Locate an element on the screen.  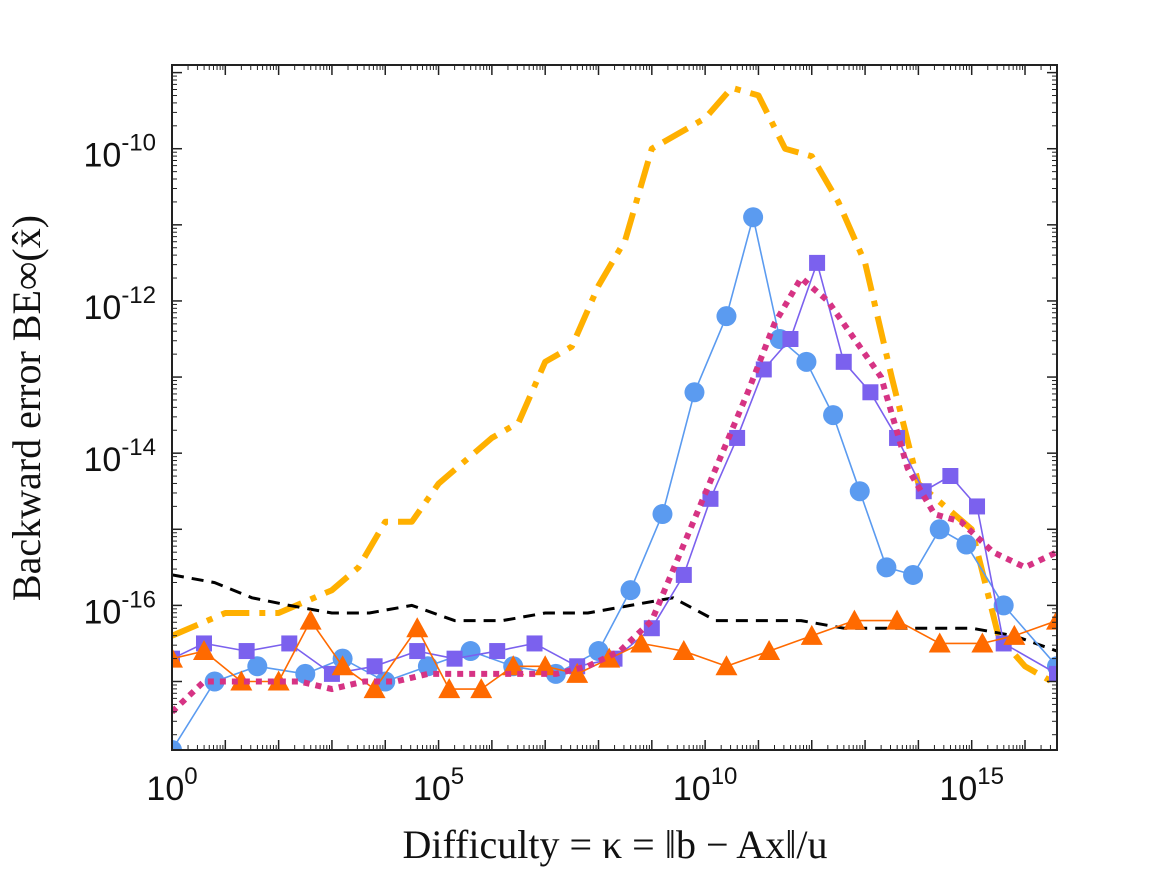
x-axis-title: Difficulty = κ = ‖b − Ax‖/u is located at coordinates (614, 844).